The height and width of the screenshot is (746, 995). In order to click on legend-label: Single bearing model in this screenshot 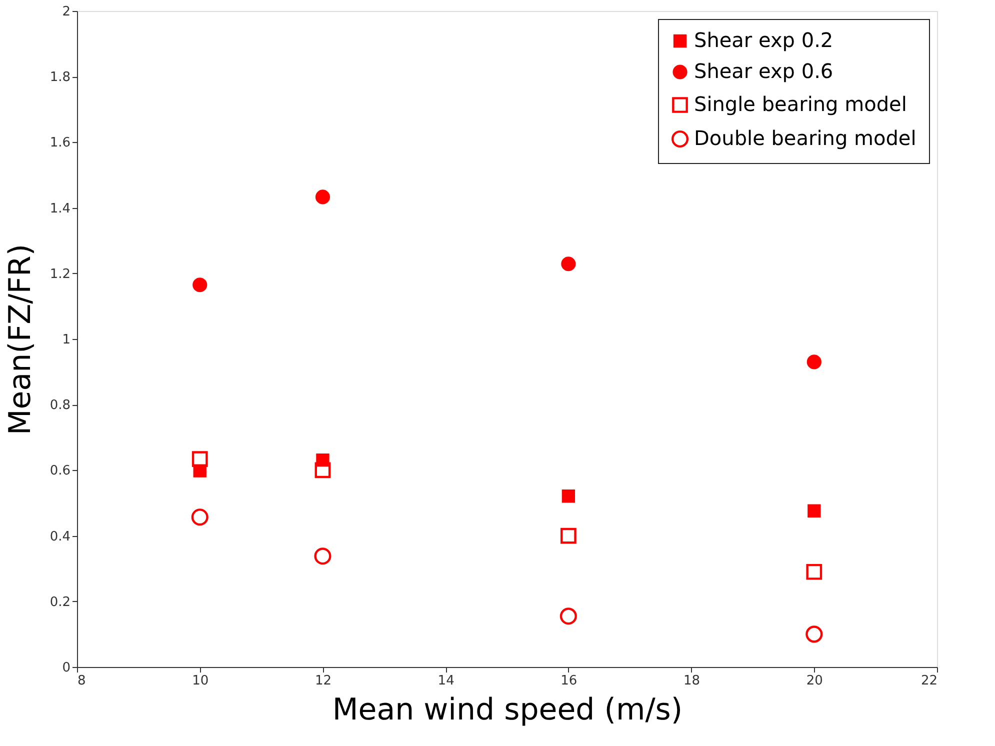, I will do `click(800, 104)`.